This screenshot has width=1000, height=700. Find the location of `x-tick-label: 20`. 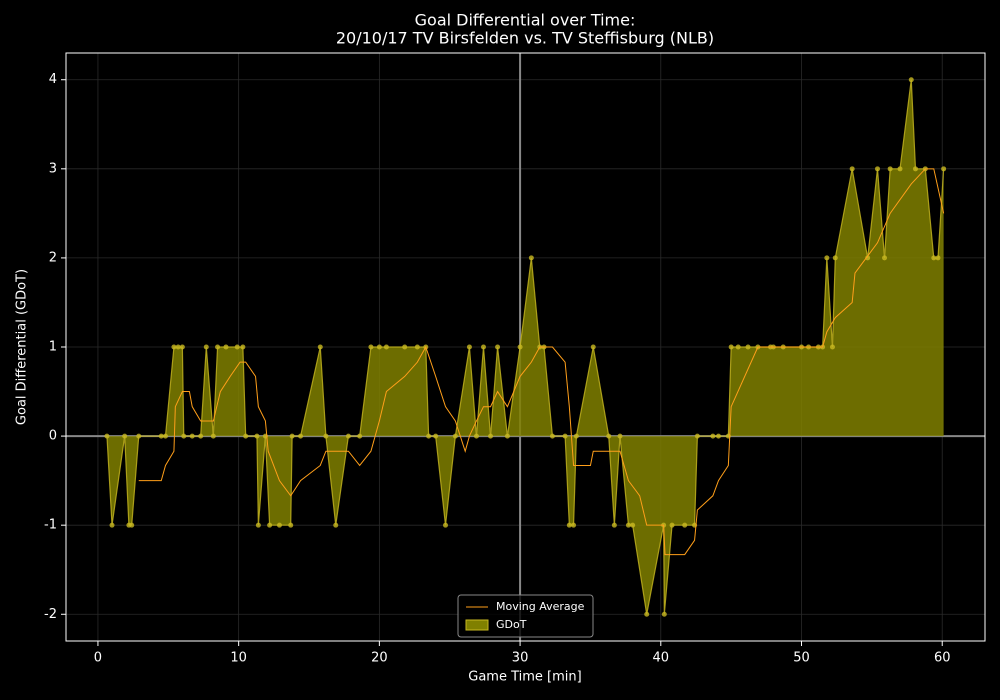

x-tick-label: 20 is located at coordinates (379, 658).